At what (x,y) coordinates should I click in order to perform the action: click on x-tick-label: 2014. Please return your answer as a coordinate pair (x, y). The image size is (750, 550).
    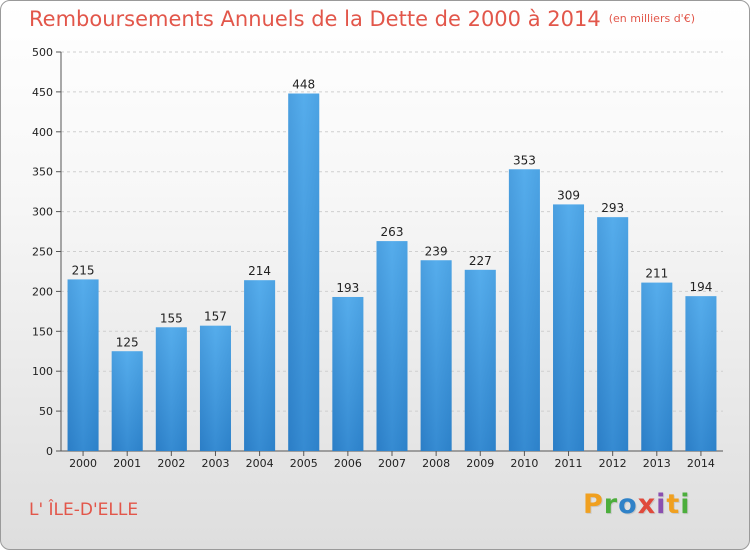
    Looking at the image, I should click on (701, 463).